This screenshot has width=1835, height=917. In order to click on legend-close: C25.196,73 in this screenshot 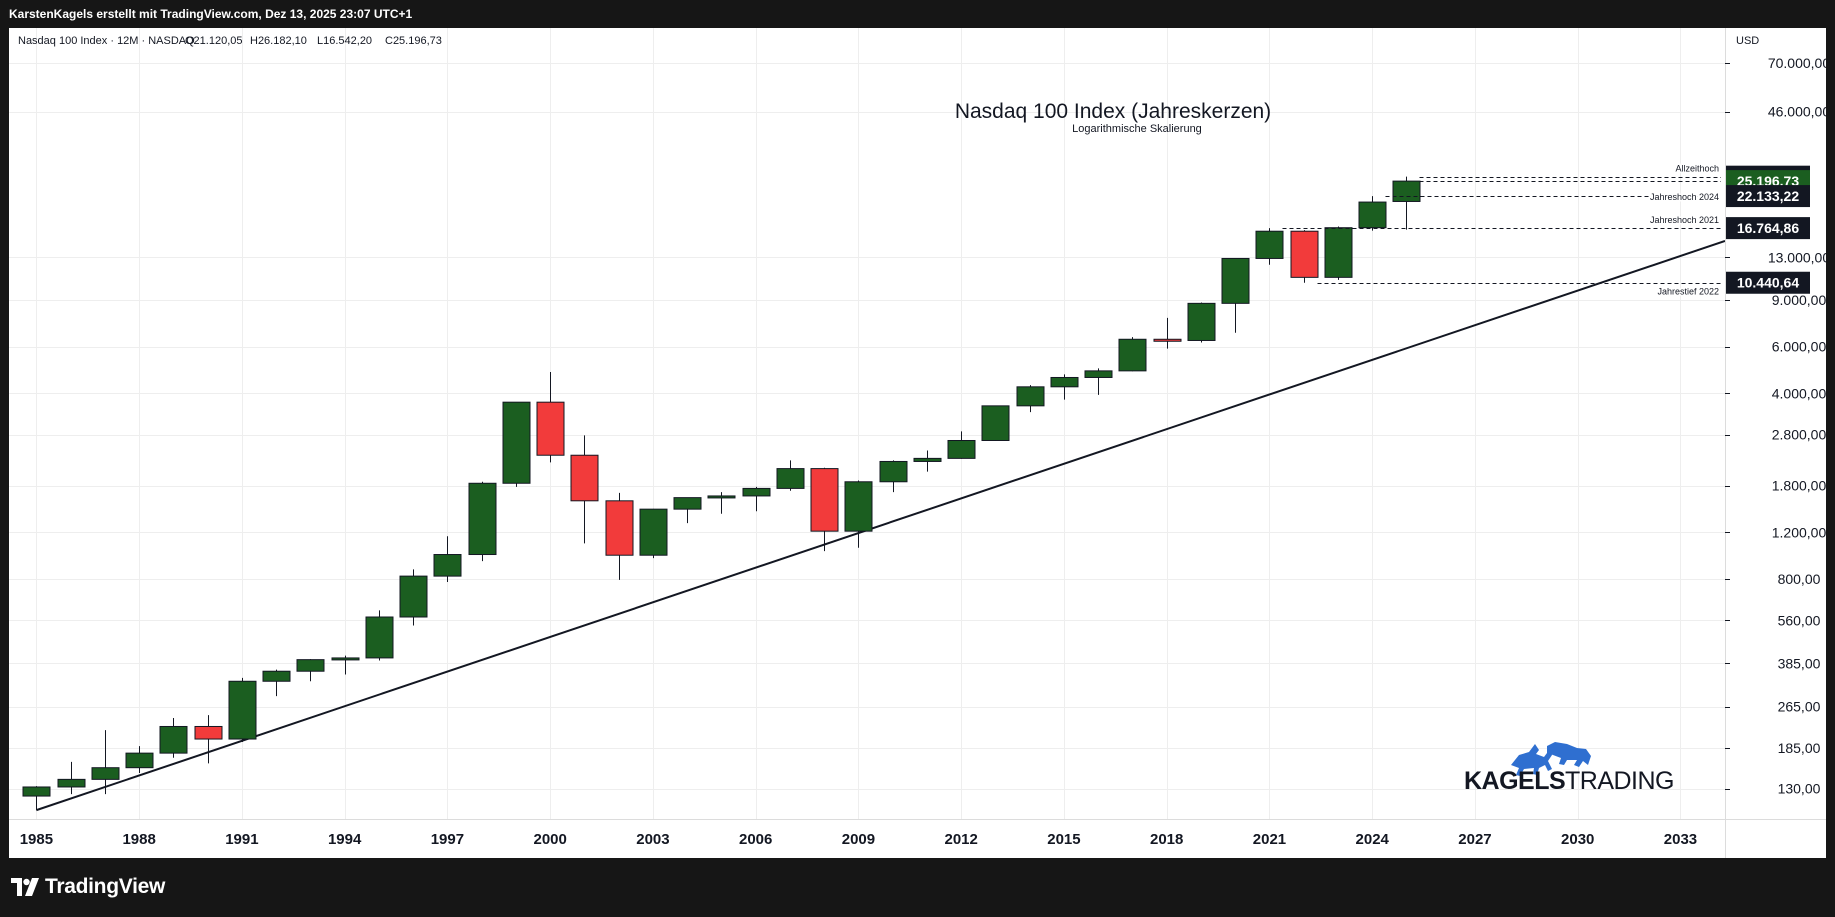, I will do `click(413, 41)`.